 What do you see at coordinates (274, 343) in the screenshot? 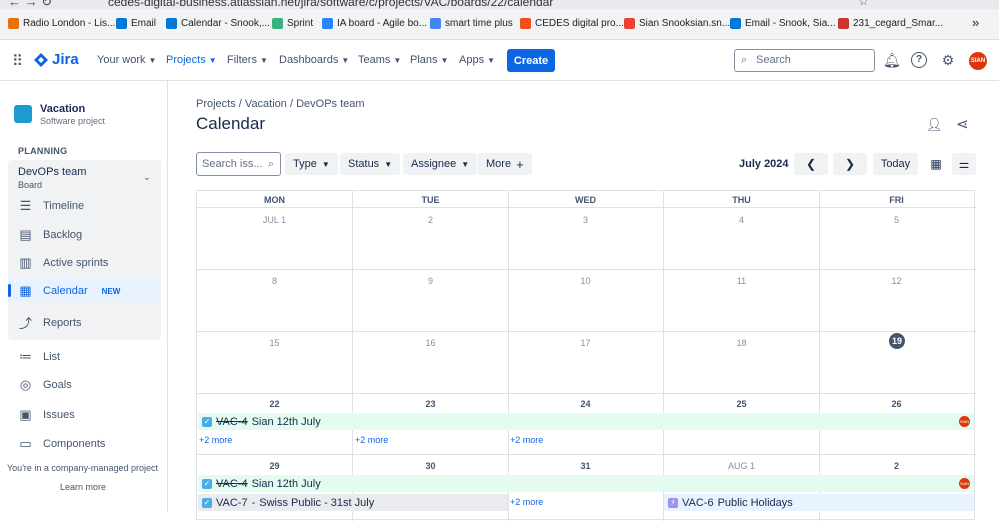
I see `day-number: 15` at bounding box center [274, 343].